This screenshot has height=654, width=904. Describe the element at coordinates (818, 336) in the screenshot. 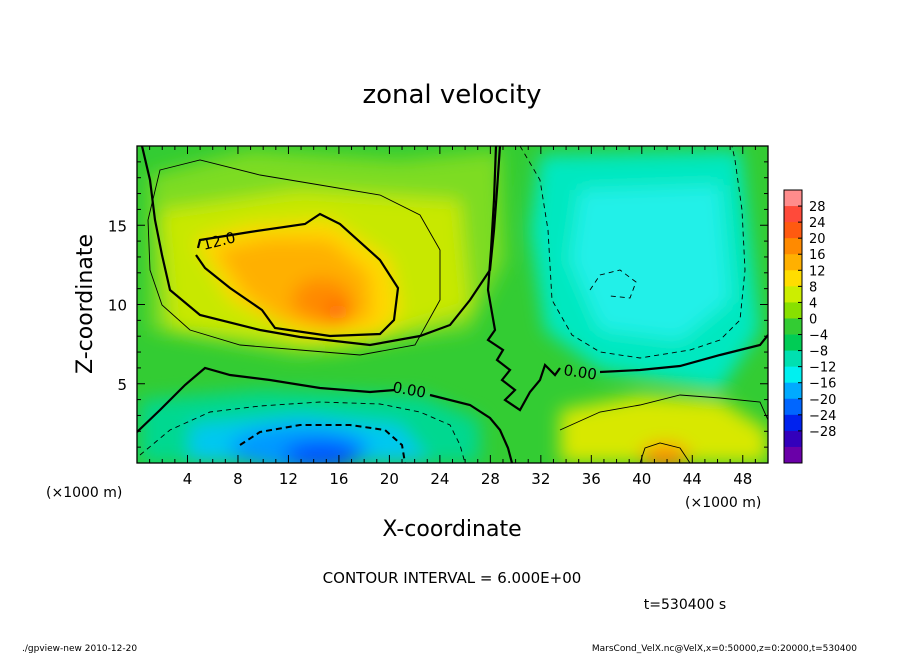

I see `colorbar-label: −4` at that location.